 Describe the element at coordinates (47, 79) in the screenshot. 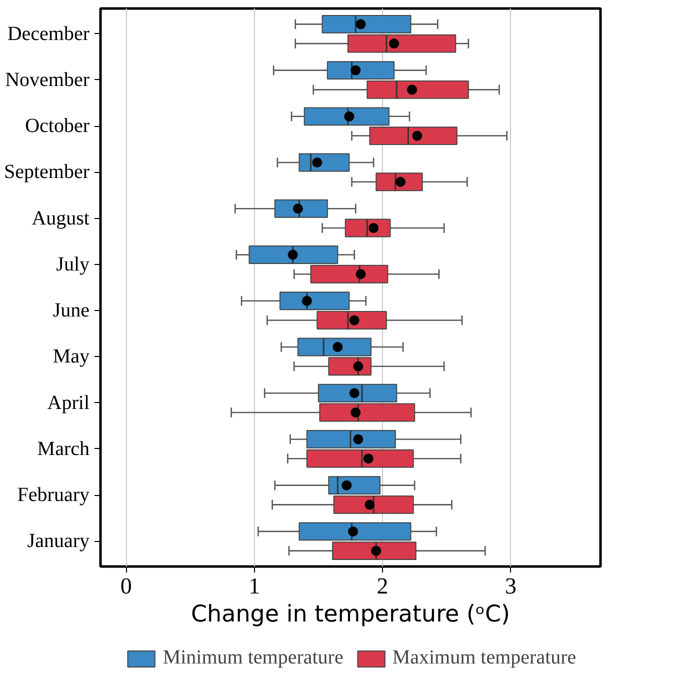

I see `y-tick-label: November` at that location.